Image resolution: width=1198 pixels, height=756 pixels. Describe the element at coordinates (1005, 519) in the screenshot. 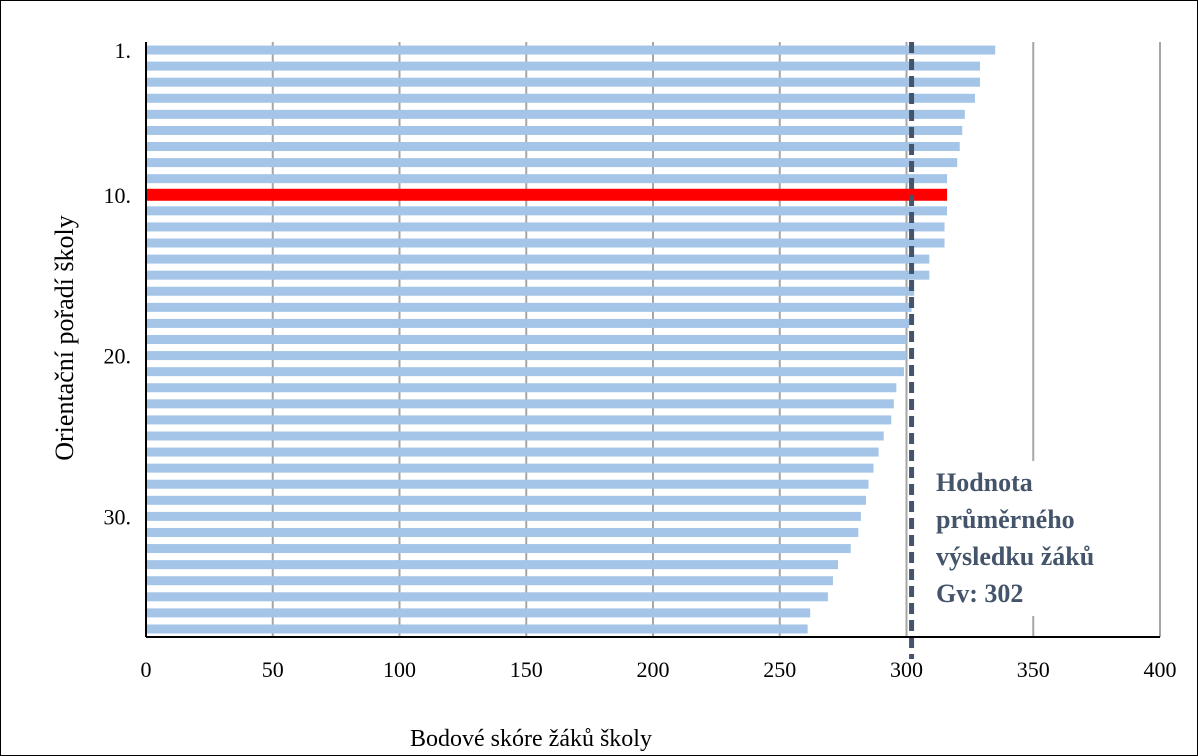

I see `average-label-line-2: průměrného` at that location.